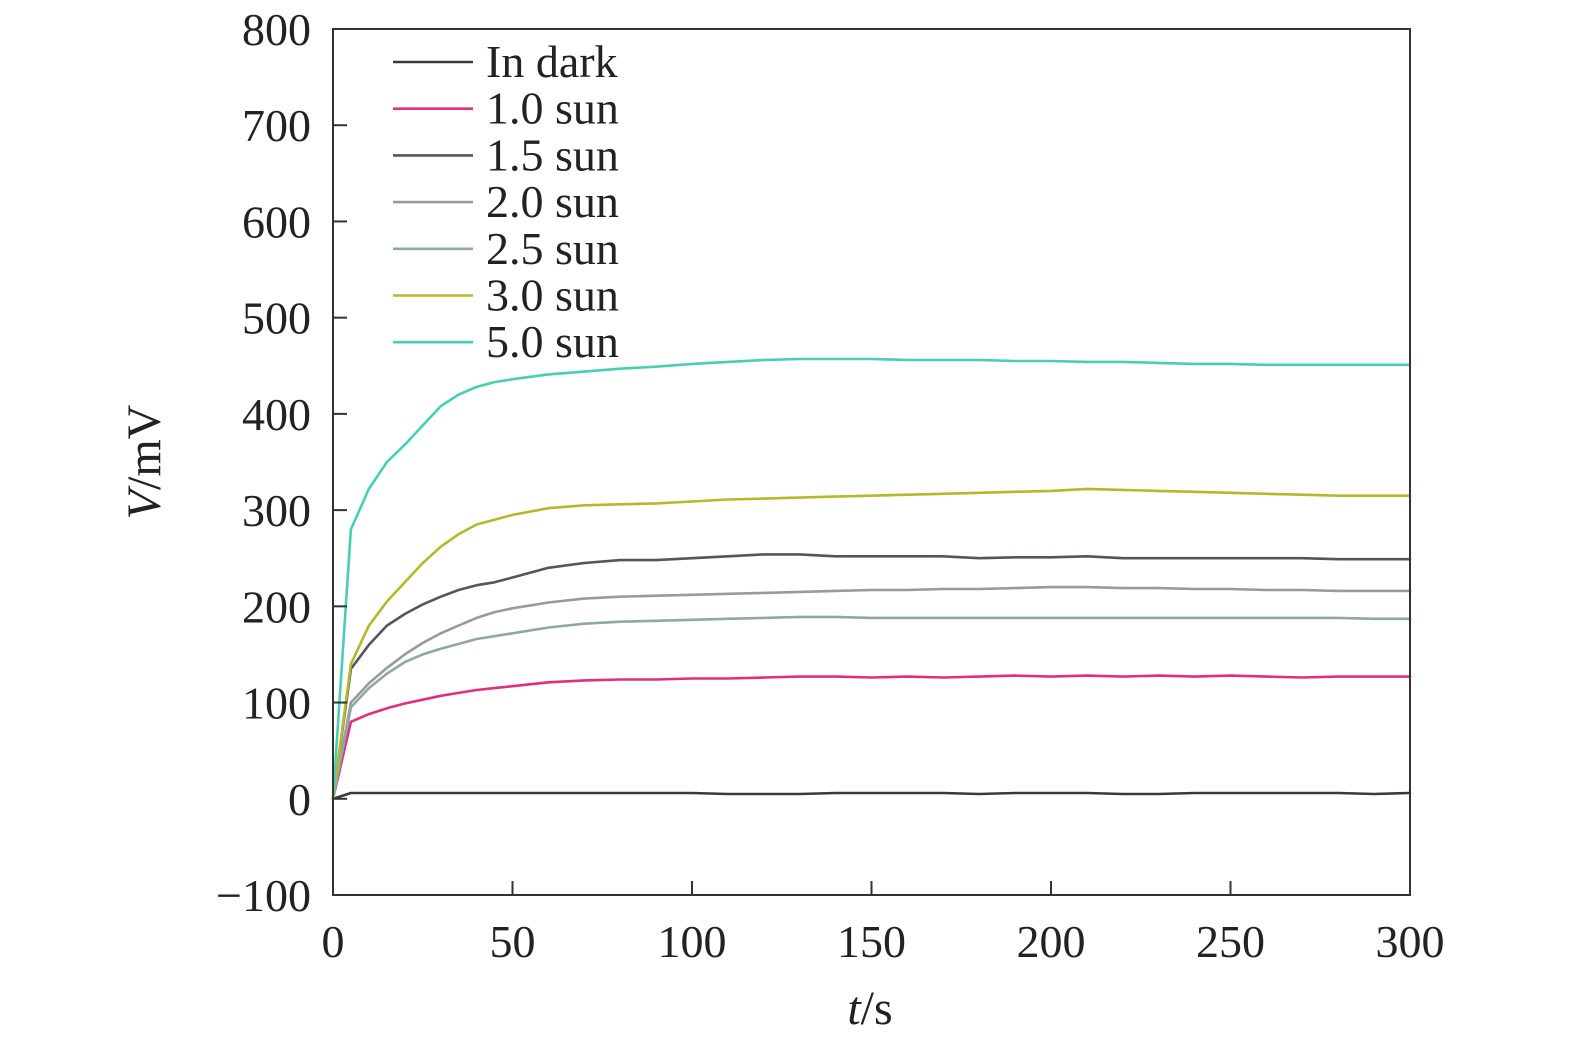 The width and height of the screenshot is (1575, 1046). Describe the element at coordinates (276, 703) in the screenshot. I see `y-tick-label-2: 100` at that location.